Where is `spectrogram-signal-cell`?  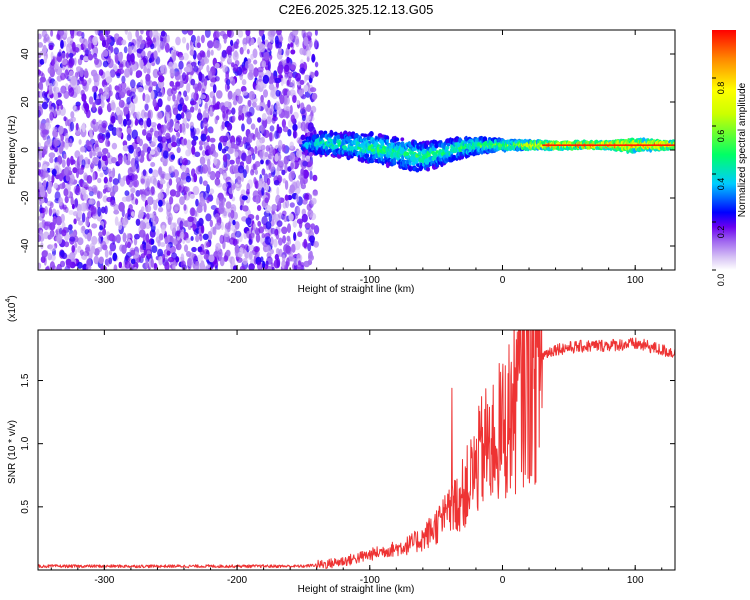
spectrogram-signal-cell is located at coordinates (339, 156).